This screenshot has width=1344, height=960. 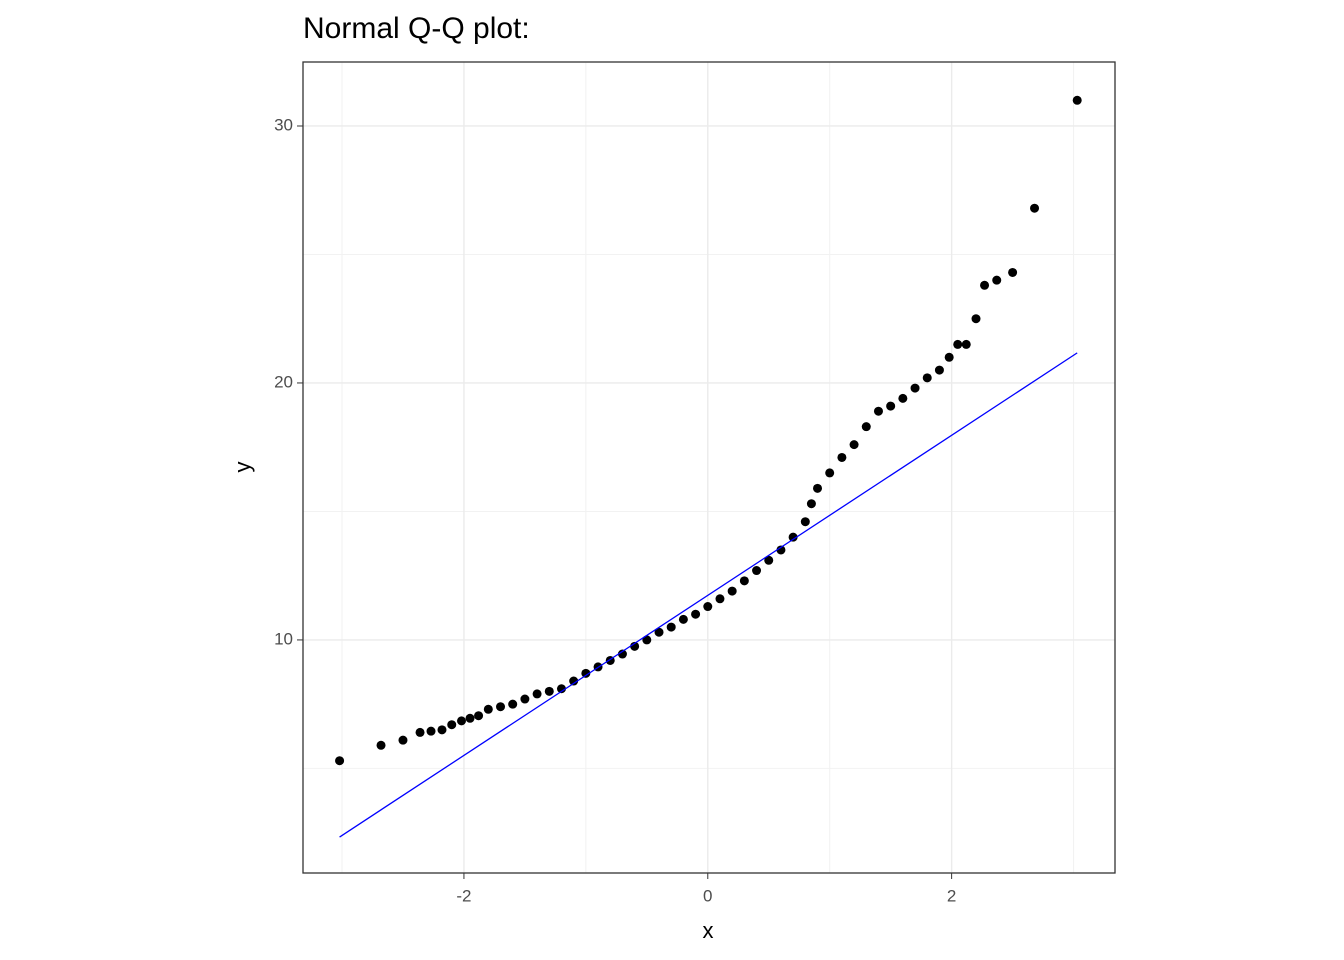 What do you see at coordinates (708, 930) in the screenshot?
I see `x-axis-label: x` at bounding box center [708, 930].